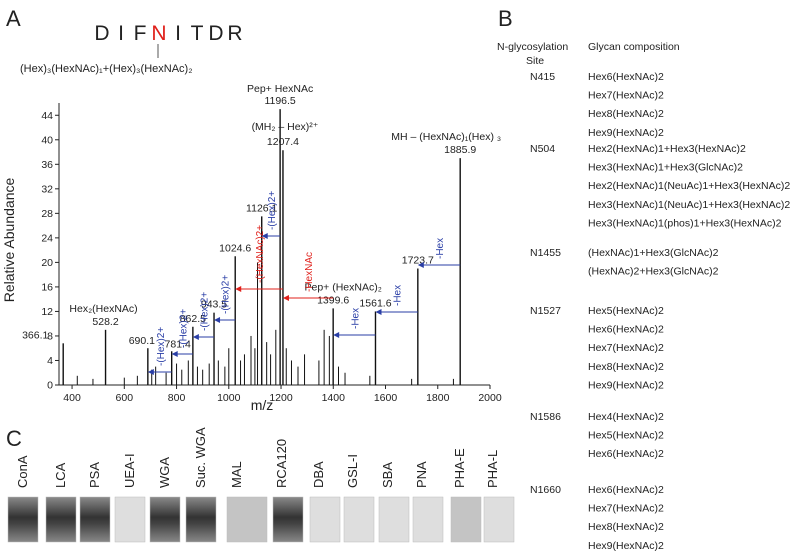 The width and height of the screenshot is (800, 556). Describe the element at coordinates (545, 311) in the screenshot. I see `site-label: N1527` at that location.